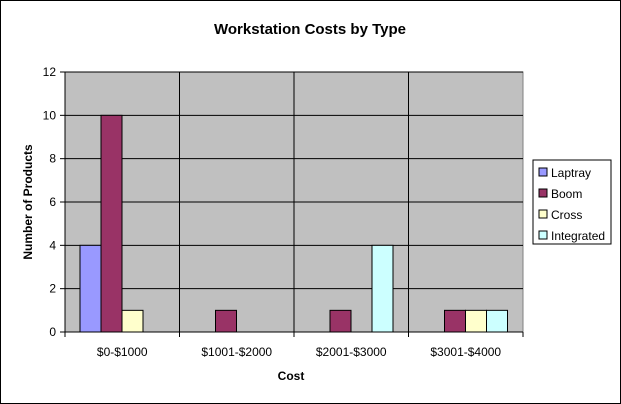  I want to click on legend-swatch-integrated, so click(543, 235).